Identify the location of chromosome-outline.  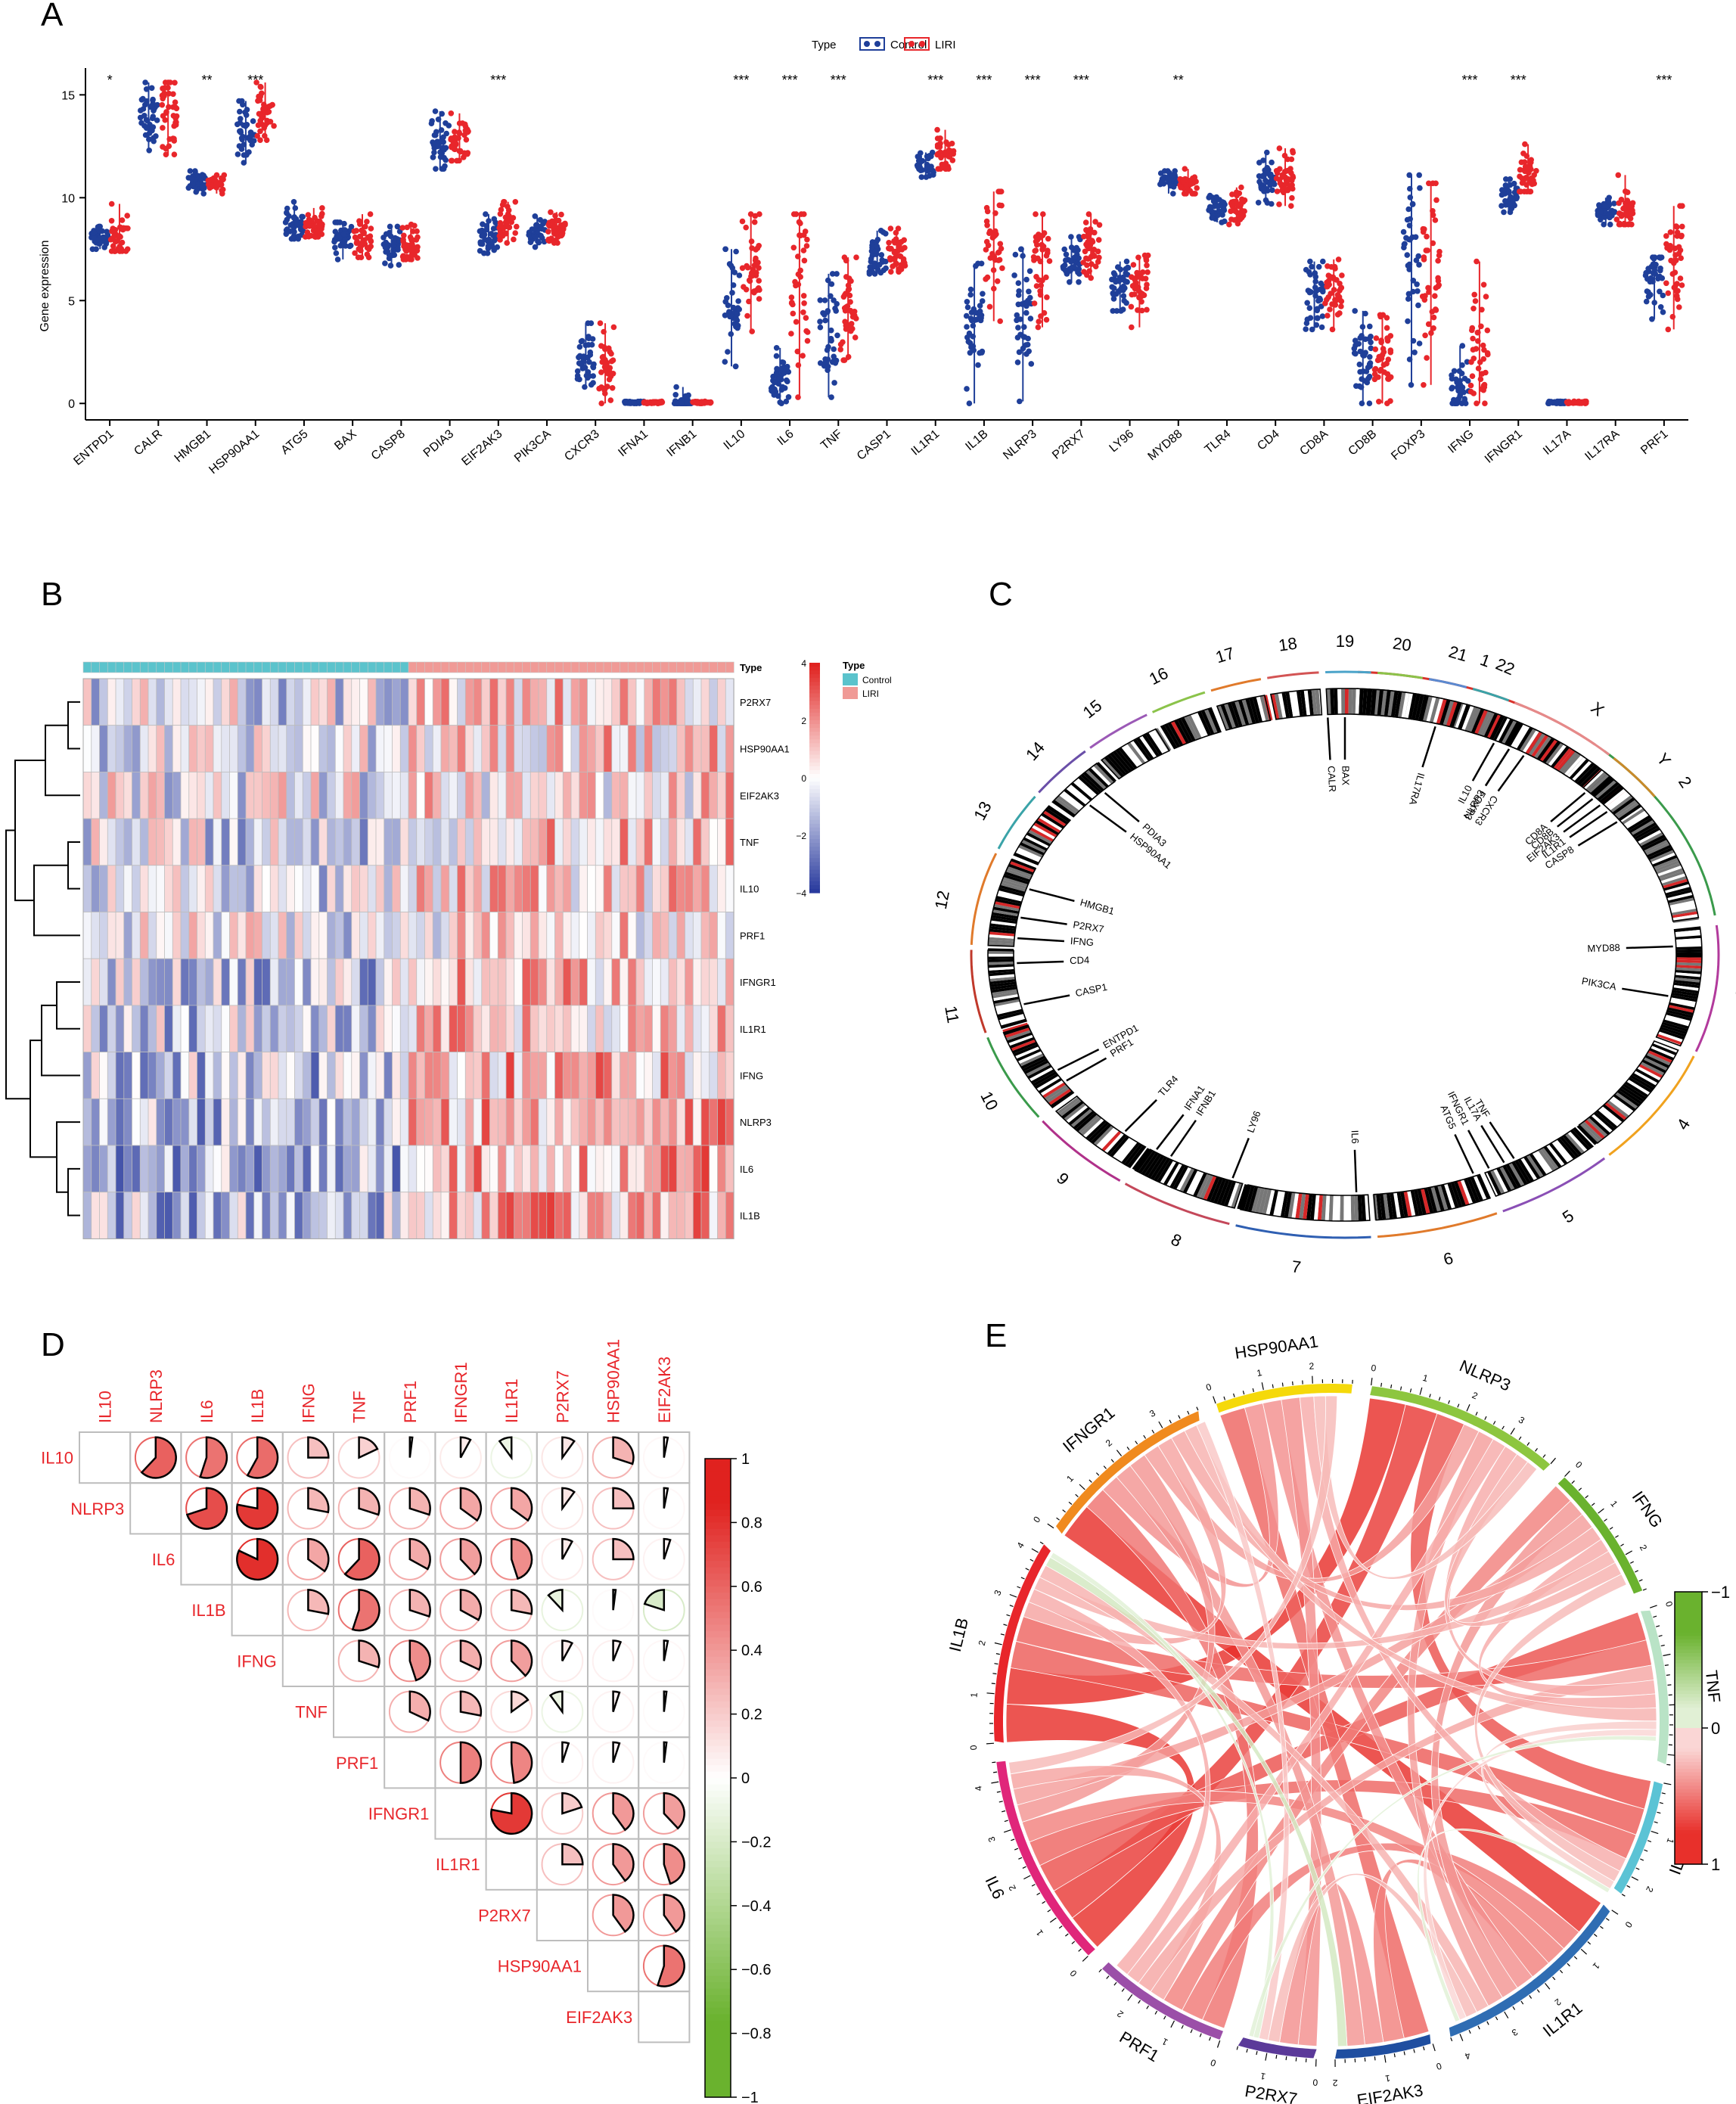
(1244, 713).